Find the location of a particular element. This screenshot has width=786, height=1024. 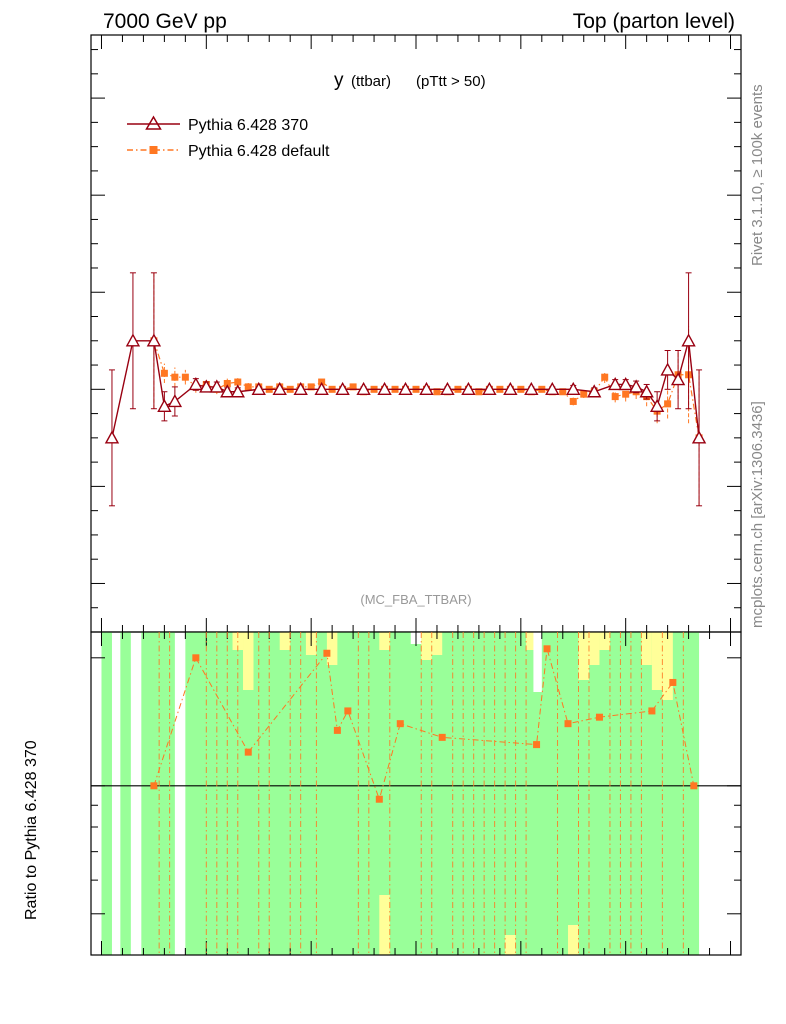

ratio-series-line is located at coordinates (424, 724).